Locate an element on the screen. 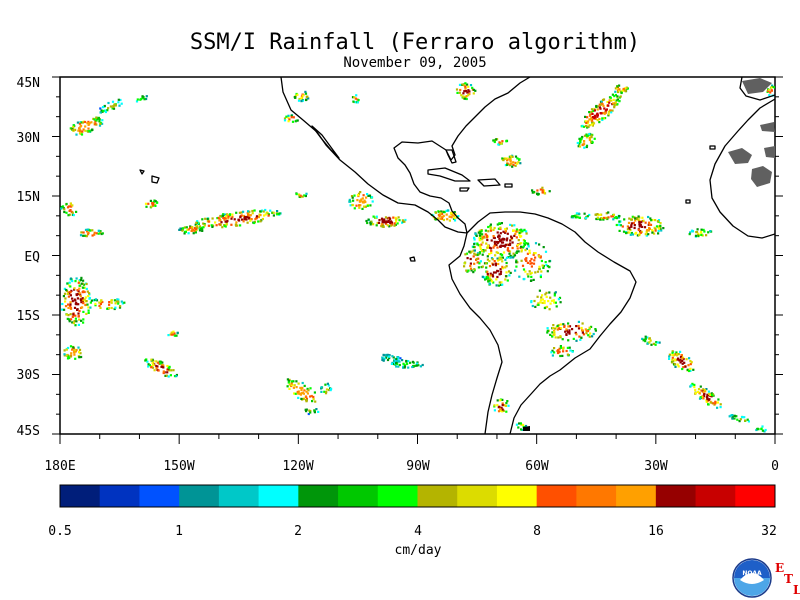 The height and width of the screenshot is (600, 800). colorbar-tick-label: 8 is located at coordinates (537, 531).